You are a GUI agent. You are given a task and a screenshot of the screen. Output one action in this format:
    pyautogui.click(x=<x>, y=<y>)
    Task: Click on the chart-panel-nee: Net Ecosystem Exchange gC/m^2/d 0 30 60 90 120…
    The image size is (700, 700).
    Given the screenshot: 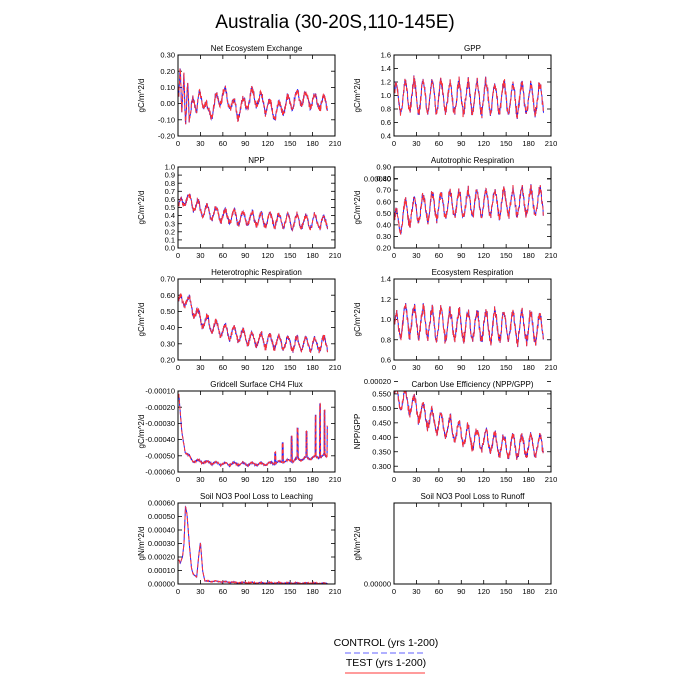 What is the action you would take?
    pyautogui.click(x=239, y=96)
    